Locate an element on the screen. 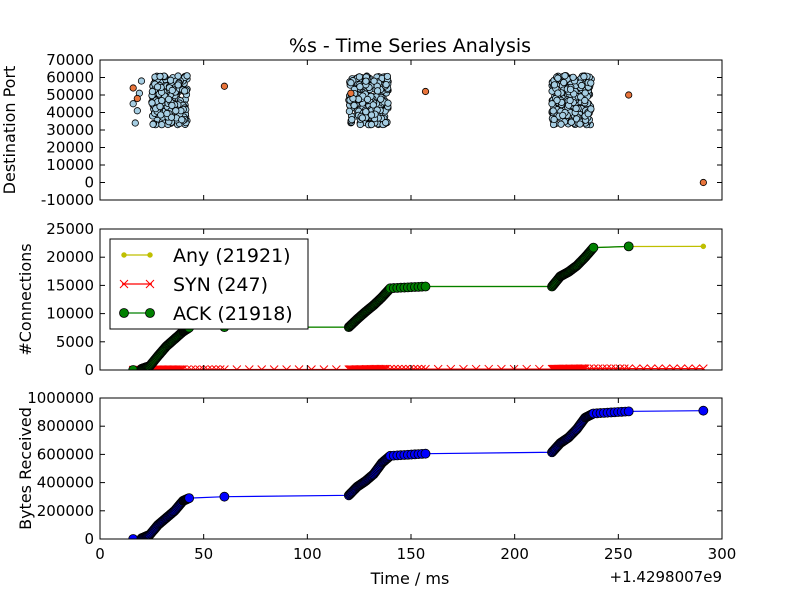 Image resolution: width=800 pixels, height=600 pixels. x-offset-label: +1.4298007e9 is located at coordinates (666, 577).